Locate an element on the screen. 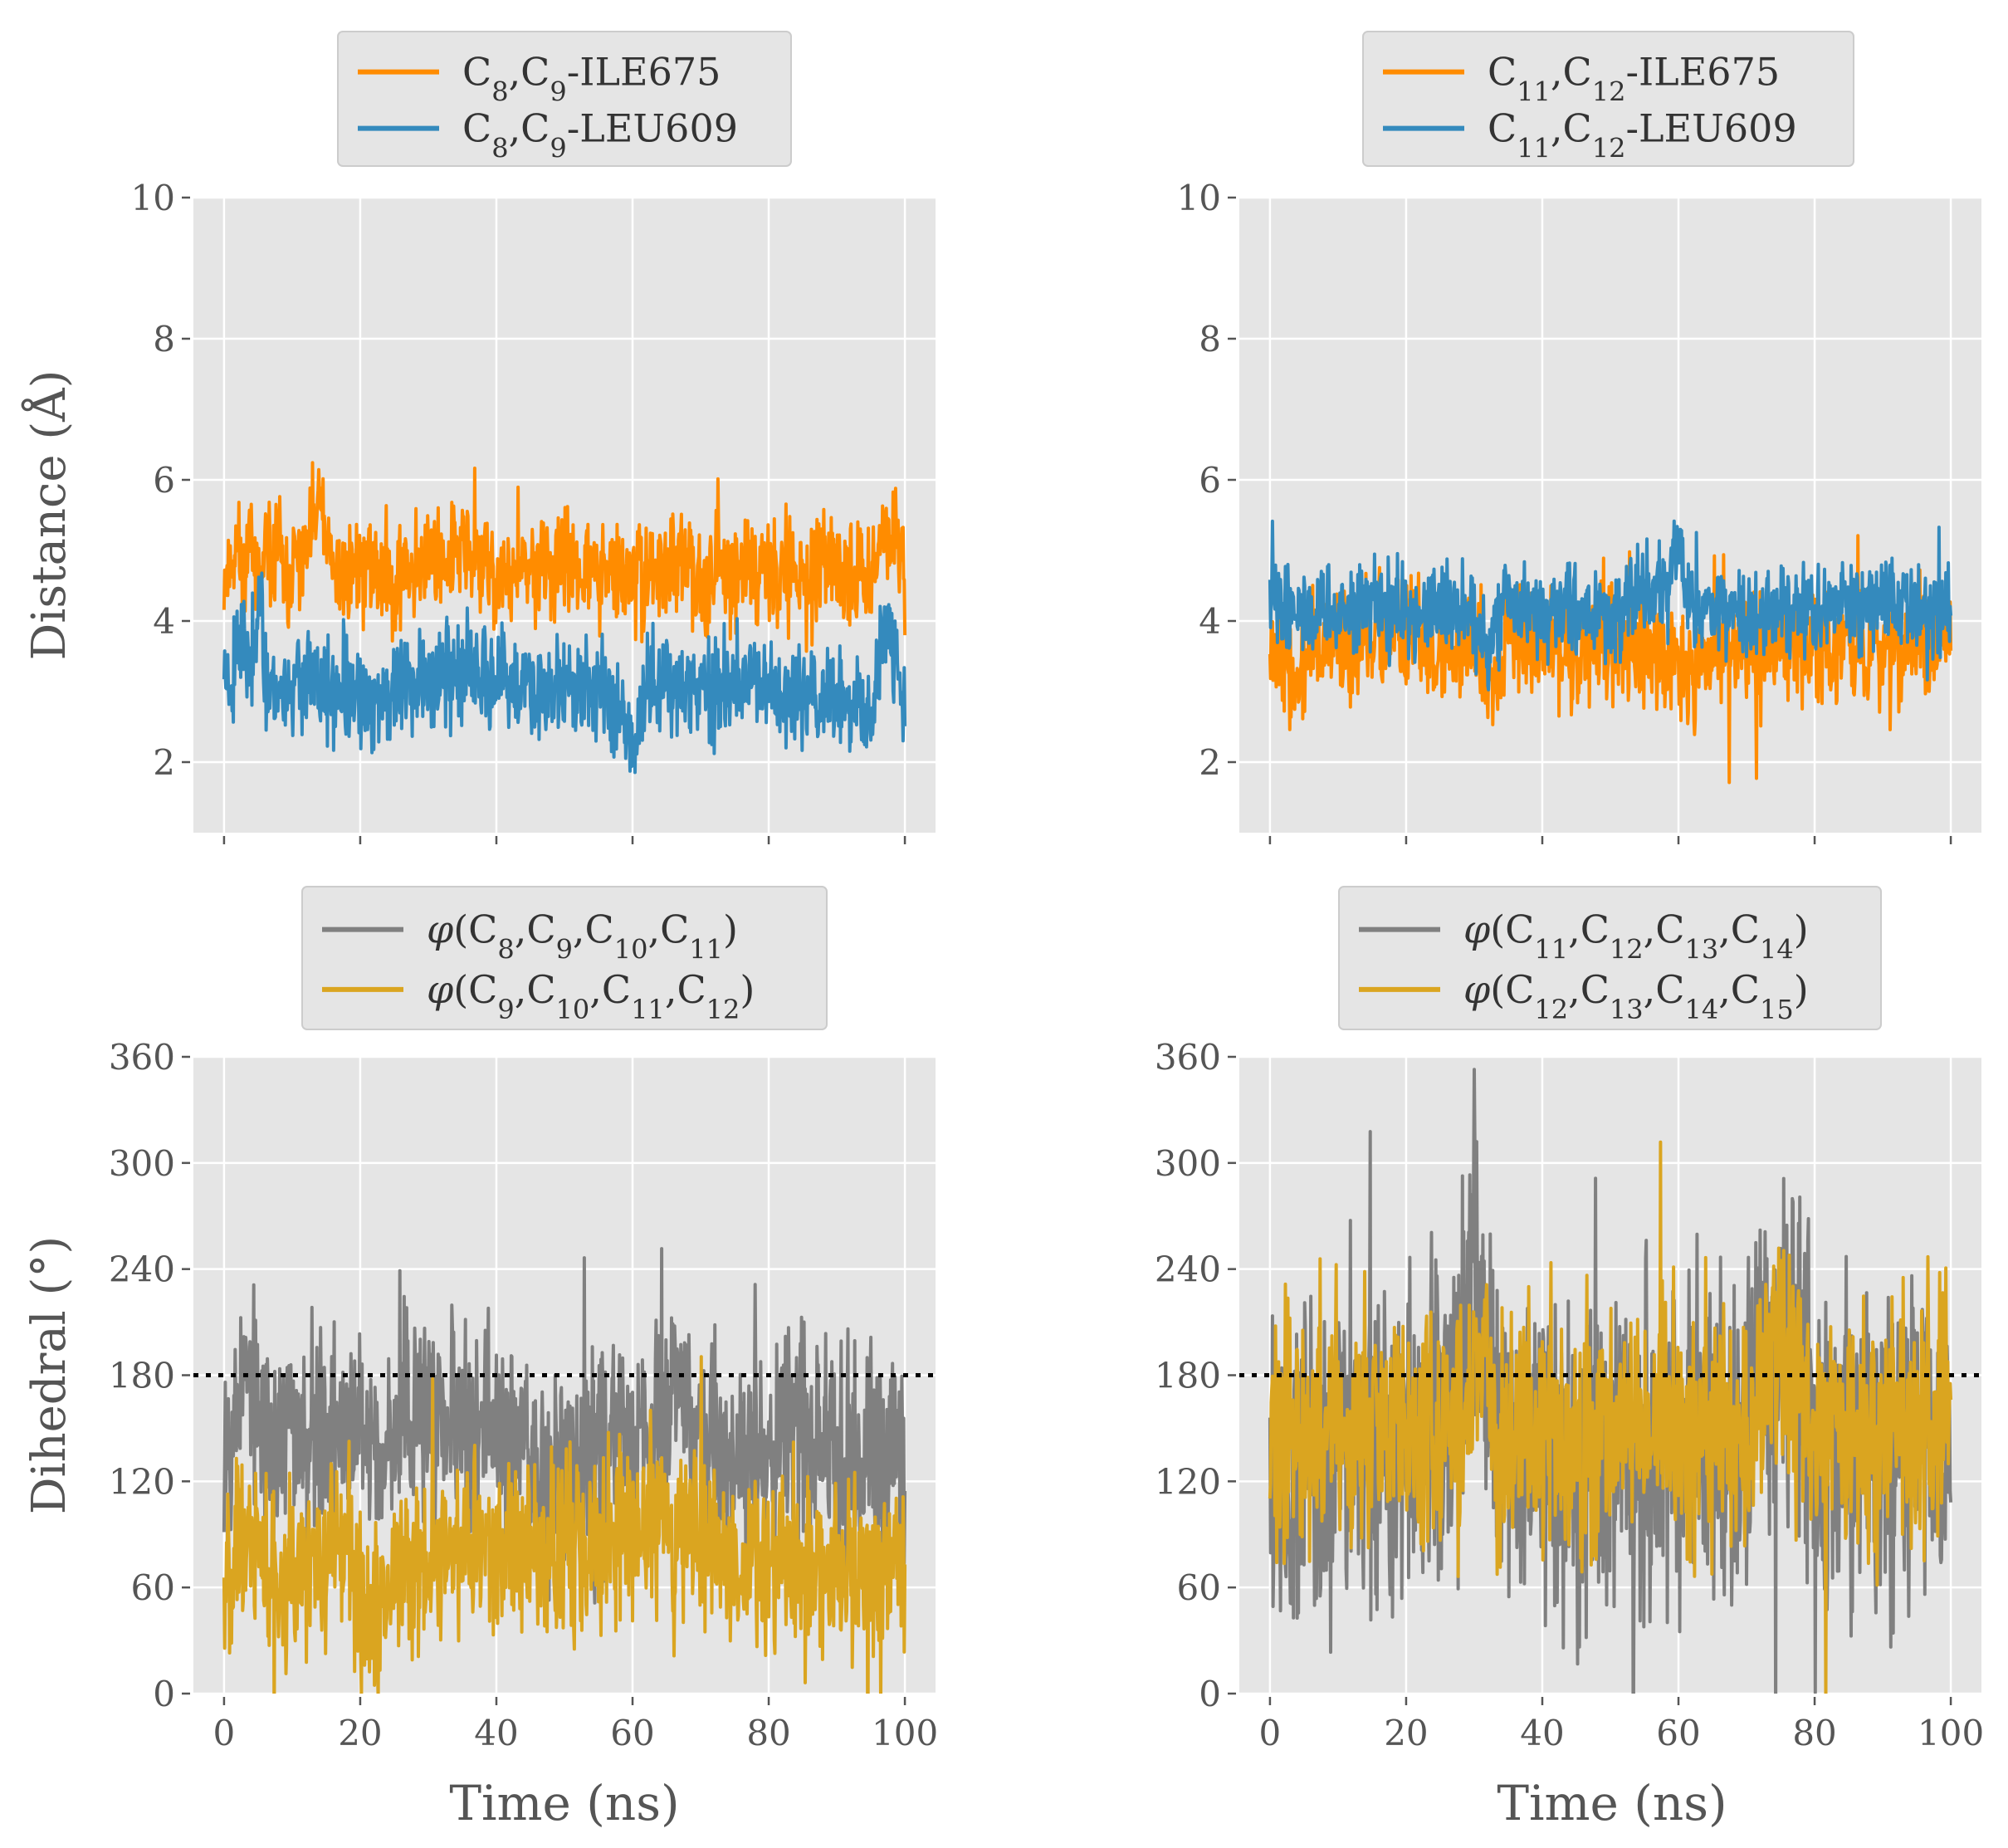 The width and height of the screenshot is (2008, 1848). legend-label: φ(C9,C10,C11,C12) is located at coordinates (591, 996).